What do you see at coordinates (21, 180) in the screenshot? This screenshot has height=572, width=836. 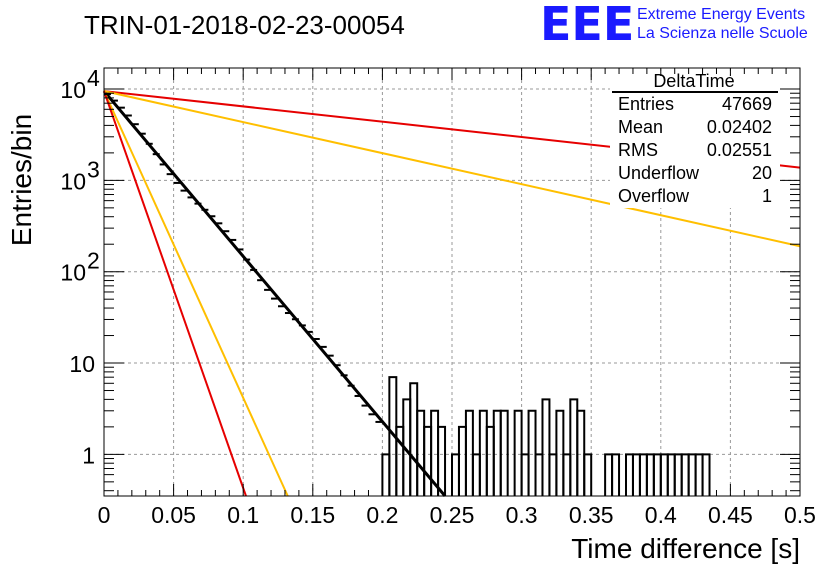 I see `y-axis-title: Entries/bin` at bounding box center [21, 180].